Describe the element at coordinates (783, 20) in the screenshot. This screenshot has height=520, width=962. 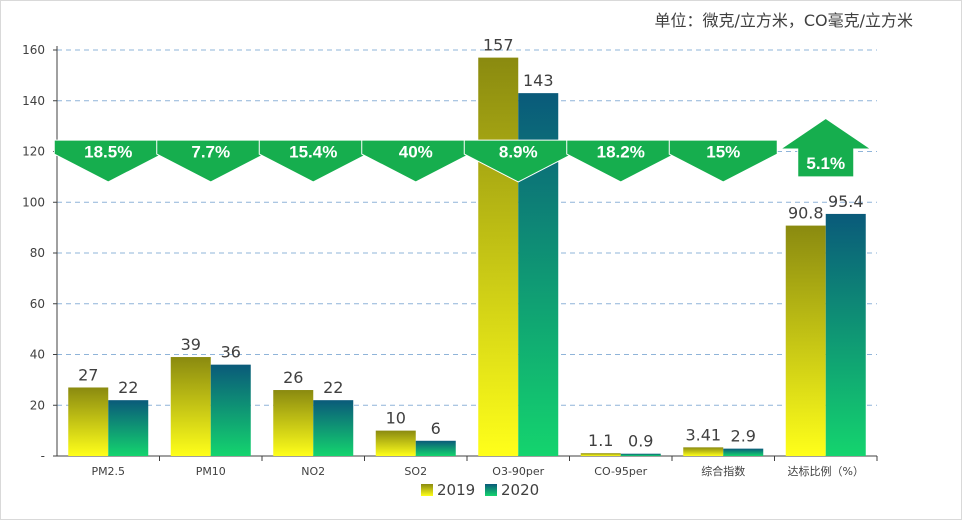
I see `unit-note: 单位：微克/立方米，CO毫克/立方米` at that location.